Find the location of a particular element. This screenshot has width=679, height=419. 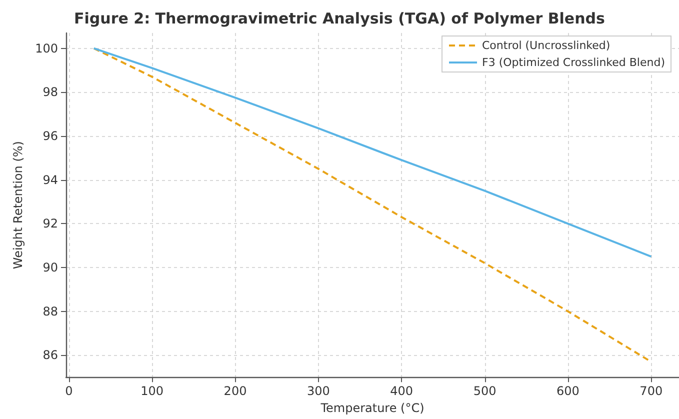

y-tick-label: 94 is located at coordinates (50, 179).